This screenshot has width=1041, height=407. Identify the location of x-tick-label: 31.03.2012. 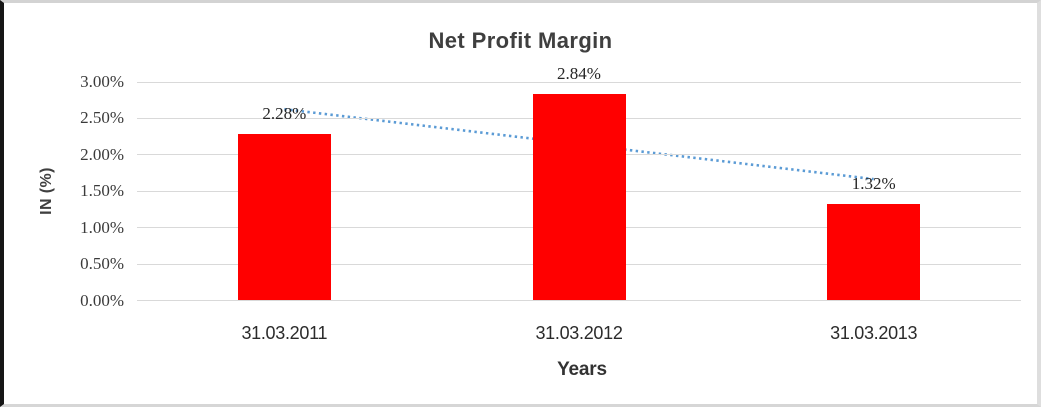
(579, 333).